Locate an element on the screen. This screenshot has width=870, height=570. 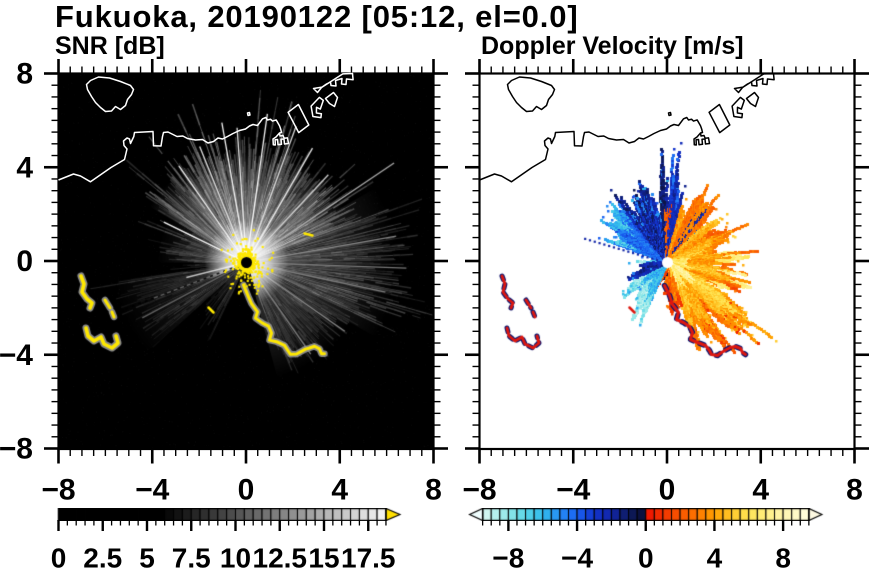
svg-text: 5 is located at coordinates (147, 556).